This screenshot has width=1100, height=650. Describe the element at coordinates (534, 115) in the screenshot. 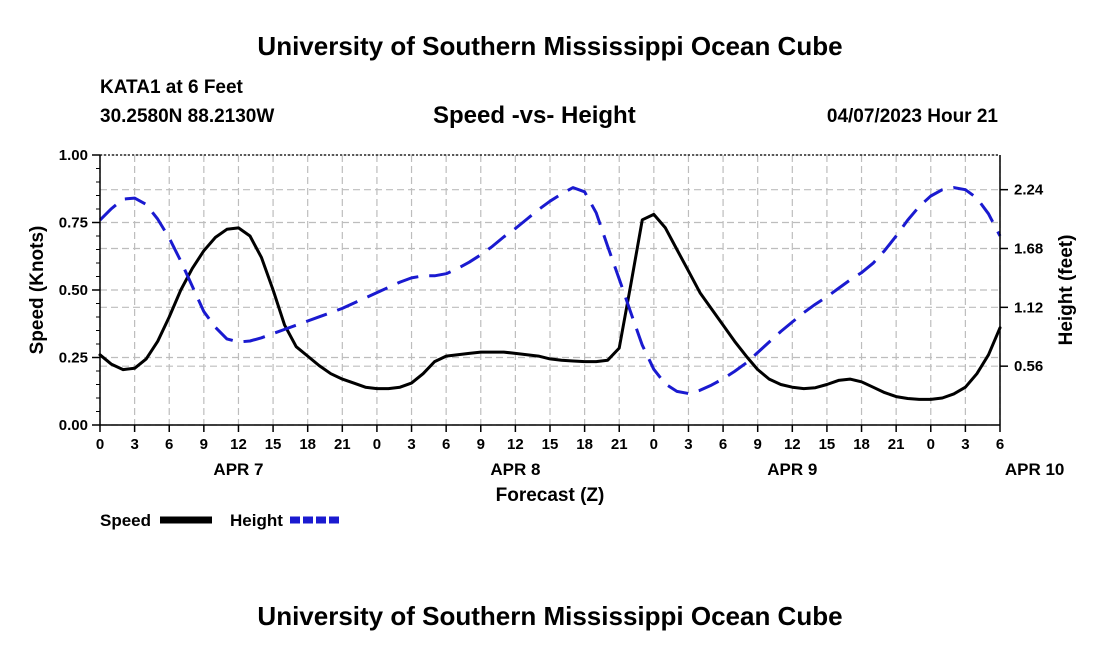

I see `chart-subtitle: Speed -vs- Height` at that location.